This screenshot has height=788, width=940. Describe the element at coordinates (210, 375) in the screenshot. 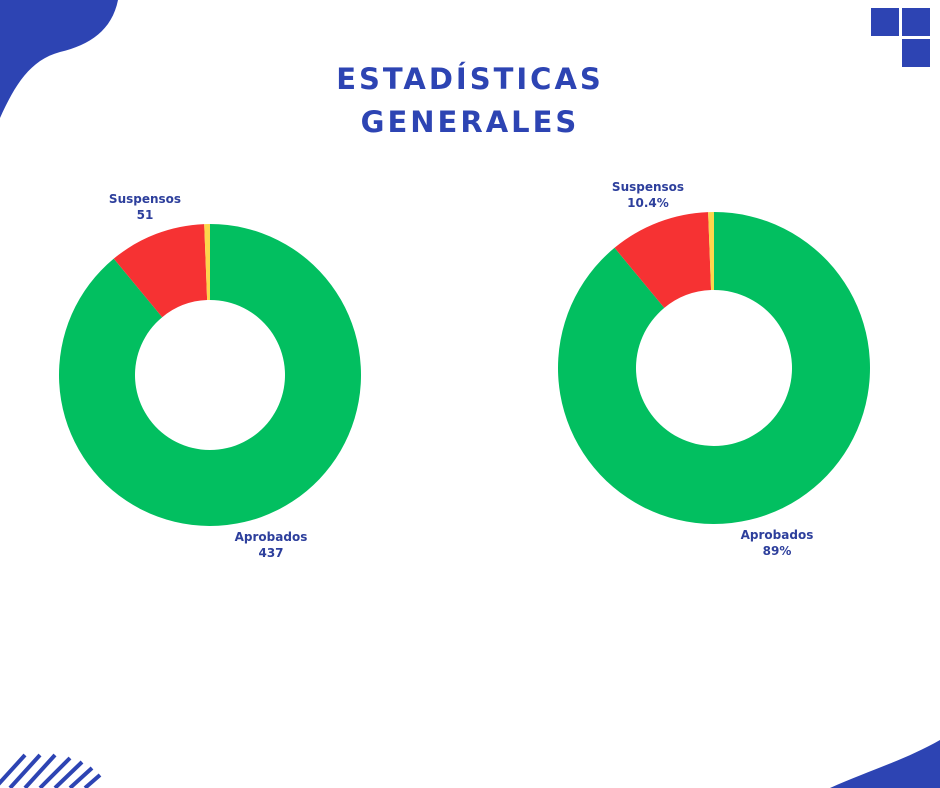

I see `chart1-slice-aprobados` at that location.